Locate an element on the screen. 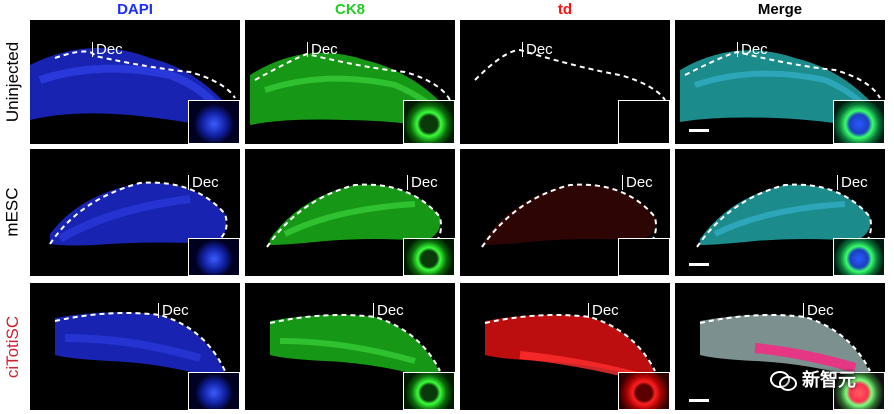  watermark-text: 新智元 is located at coordinates (829, 380).